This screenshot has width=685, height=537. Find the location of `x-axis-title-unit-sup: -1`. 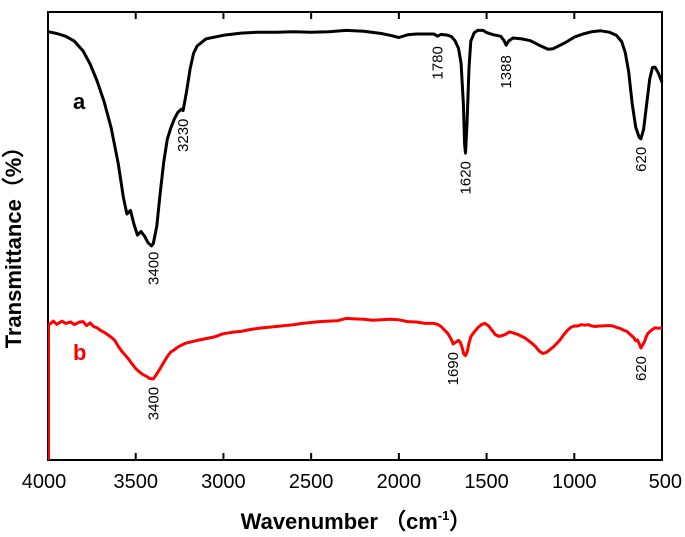

x-axis-title-unit-sup: -1 is located at coordinates (444, 515).